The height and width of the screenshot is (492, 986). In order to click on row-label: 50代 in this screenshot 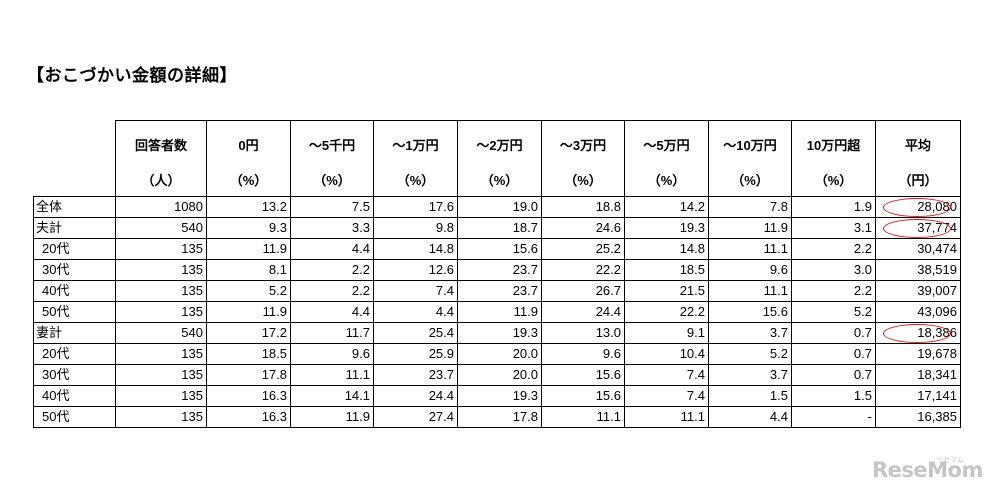, I will do `click(74, 417)`.